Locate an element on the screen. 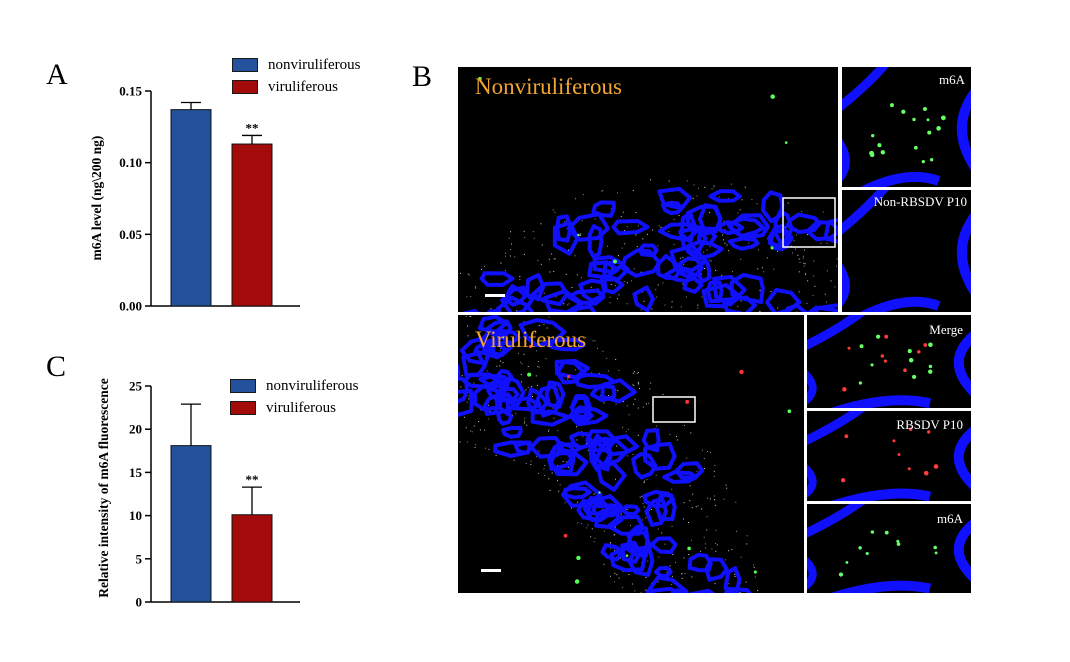 The width and height of the screenshot is (1070, 662). y-axis-label: m6A level (ng\200 ng) is located at coordinates (96, 198).